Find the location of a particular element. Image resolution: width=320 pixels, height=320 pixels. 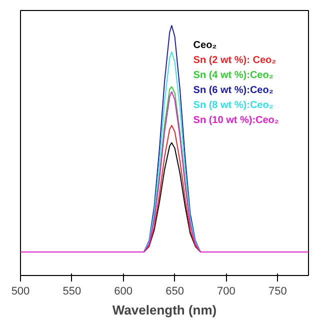

x-tick-label: 500 is located at coordinates (20, 292).